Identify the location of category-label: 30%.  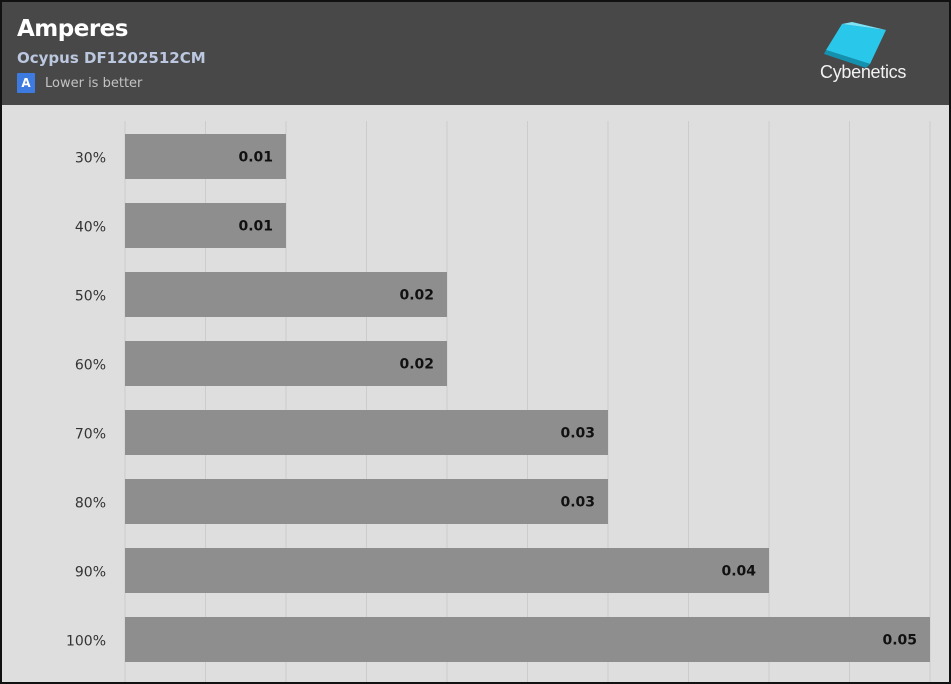
(90, 159).